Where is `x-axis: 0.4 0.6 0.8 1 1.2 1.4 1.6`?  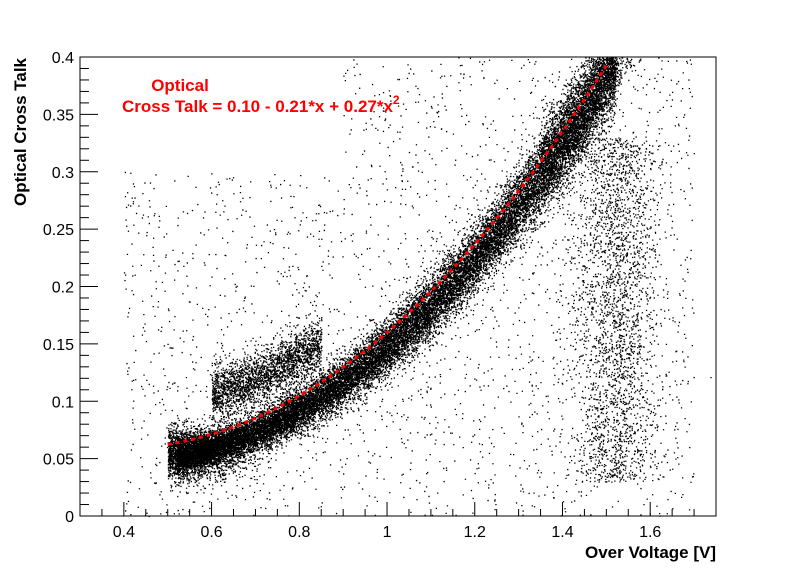
x-axis: 0.4 0.6 0.8 1 1.2 1.4 1.6 is located at coordinates (398, 521).